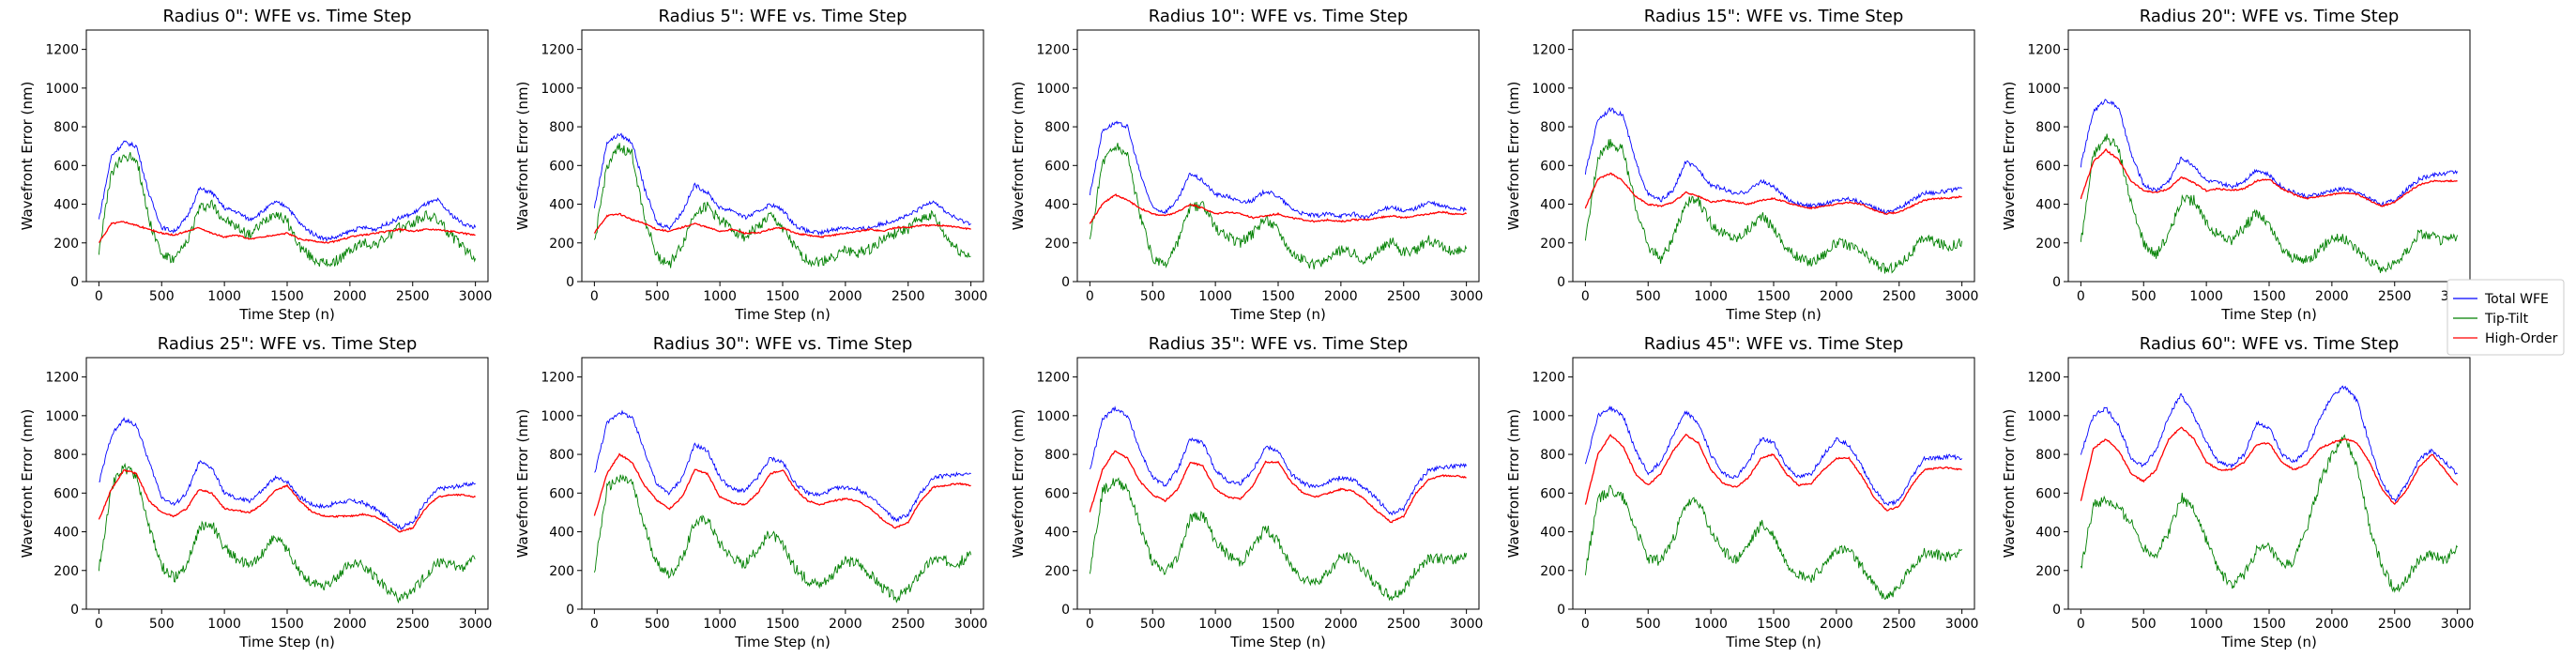 The image size is (2576, 658). I want to click on subplot-title: Radius 30": WFE vs. Time Step, so click(783, 344).